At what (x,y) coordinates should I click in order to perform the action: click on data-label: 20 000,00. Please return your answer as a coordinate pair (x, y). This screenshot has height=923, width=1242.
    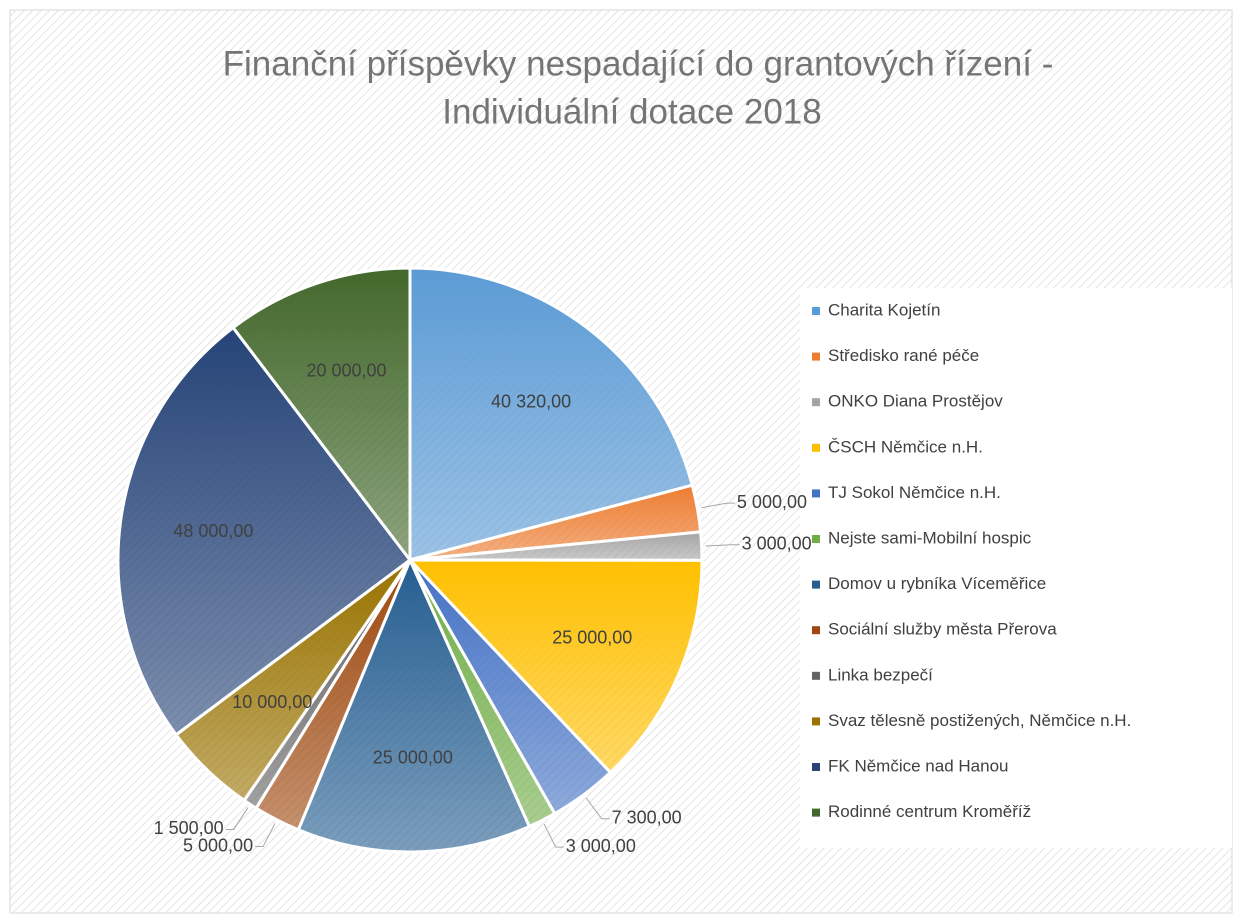
    Looking at the image, I should click on (346, 371).